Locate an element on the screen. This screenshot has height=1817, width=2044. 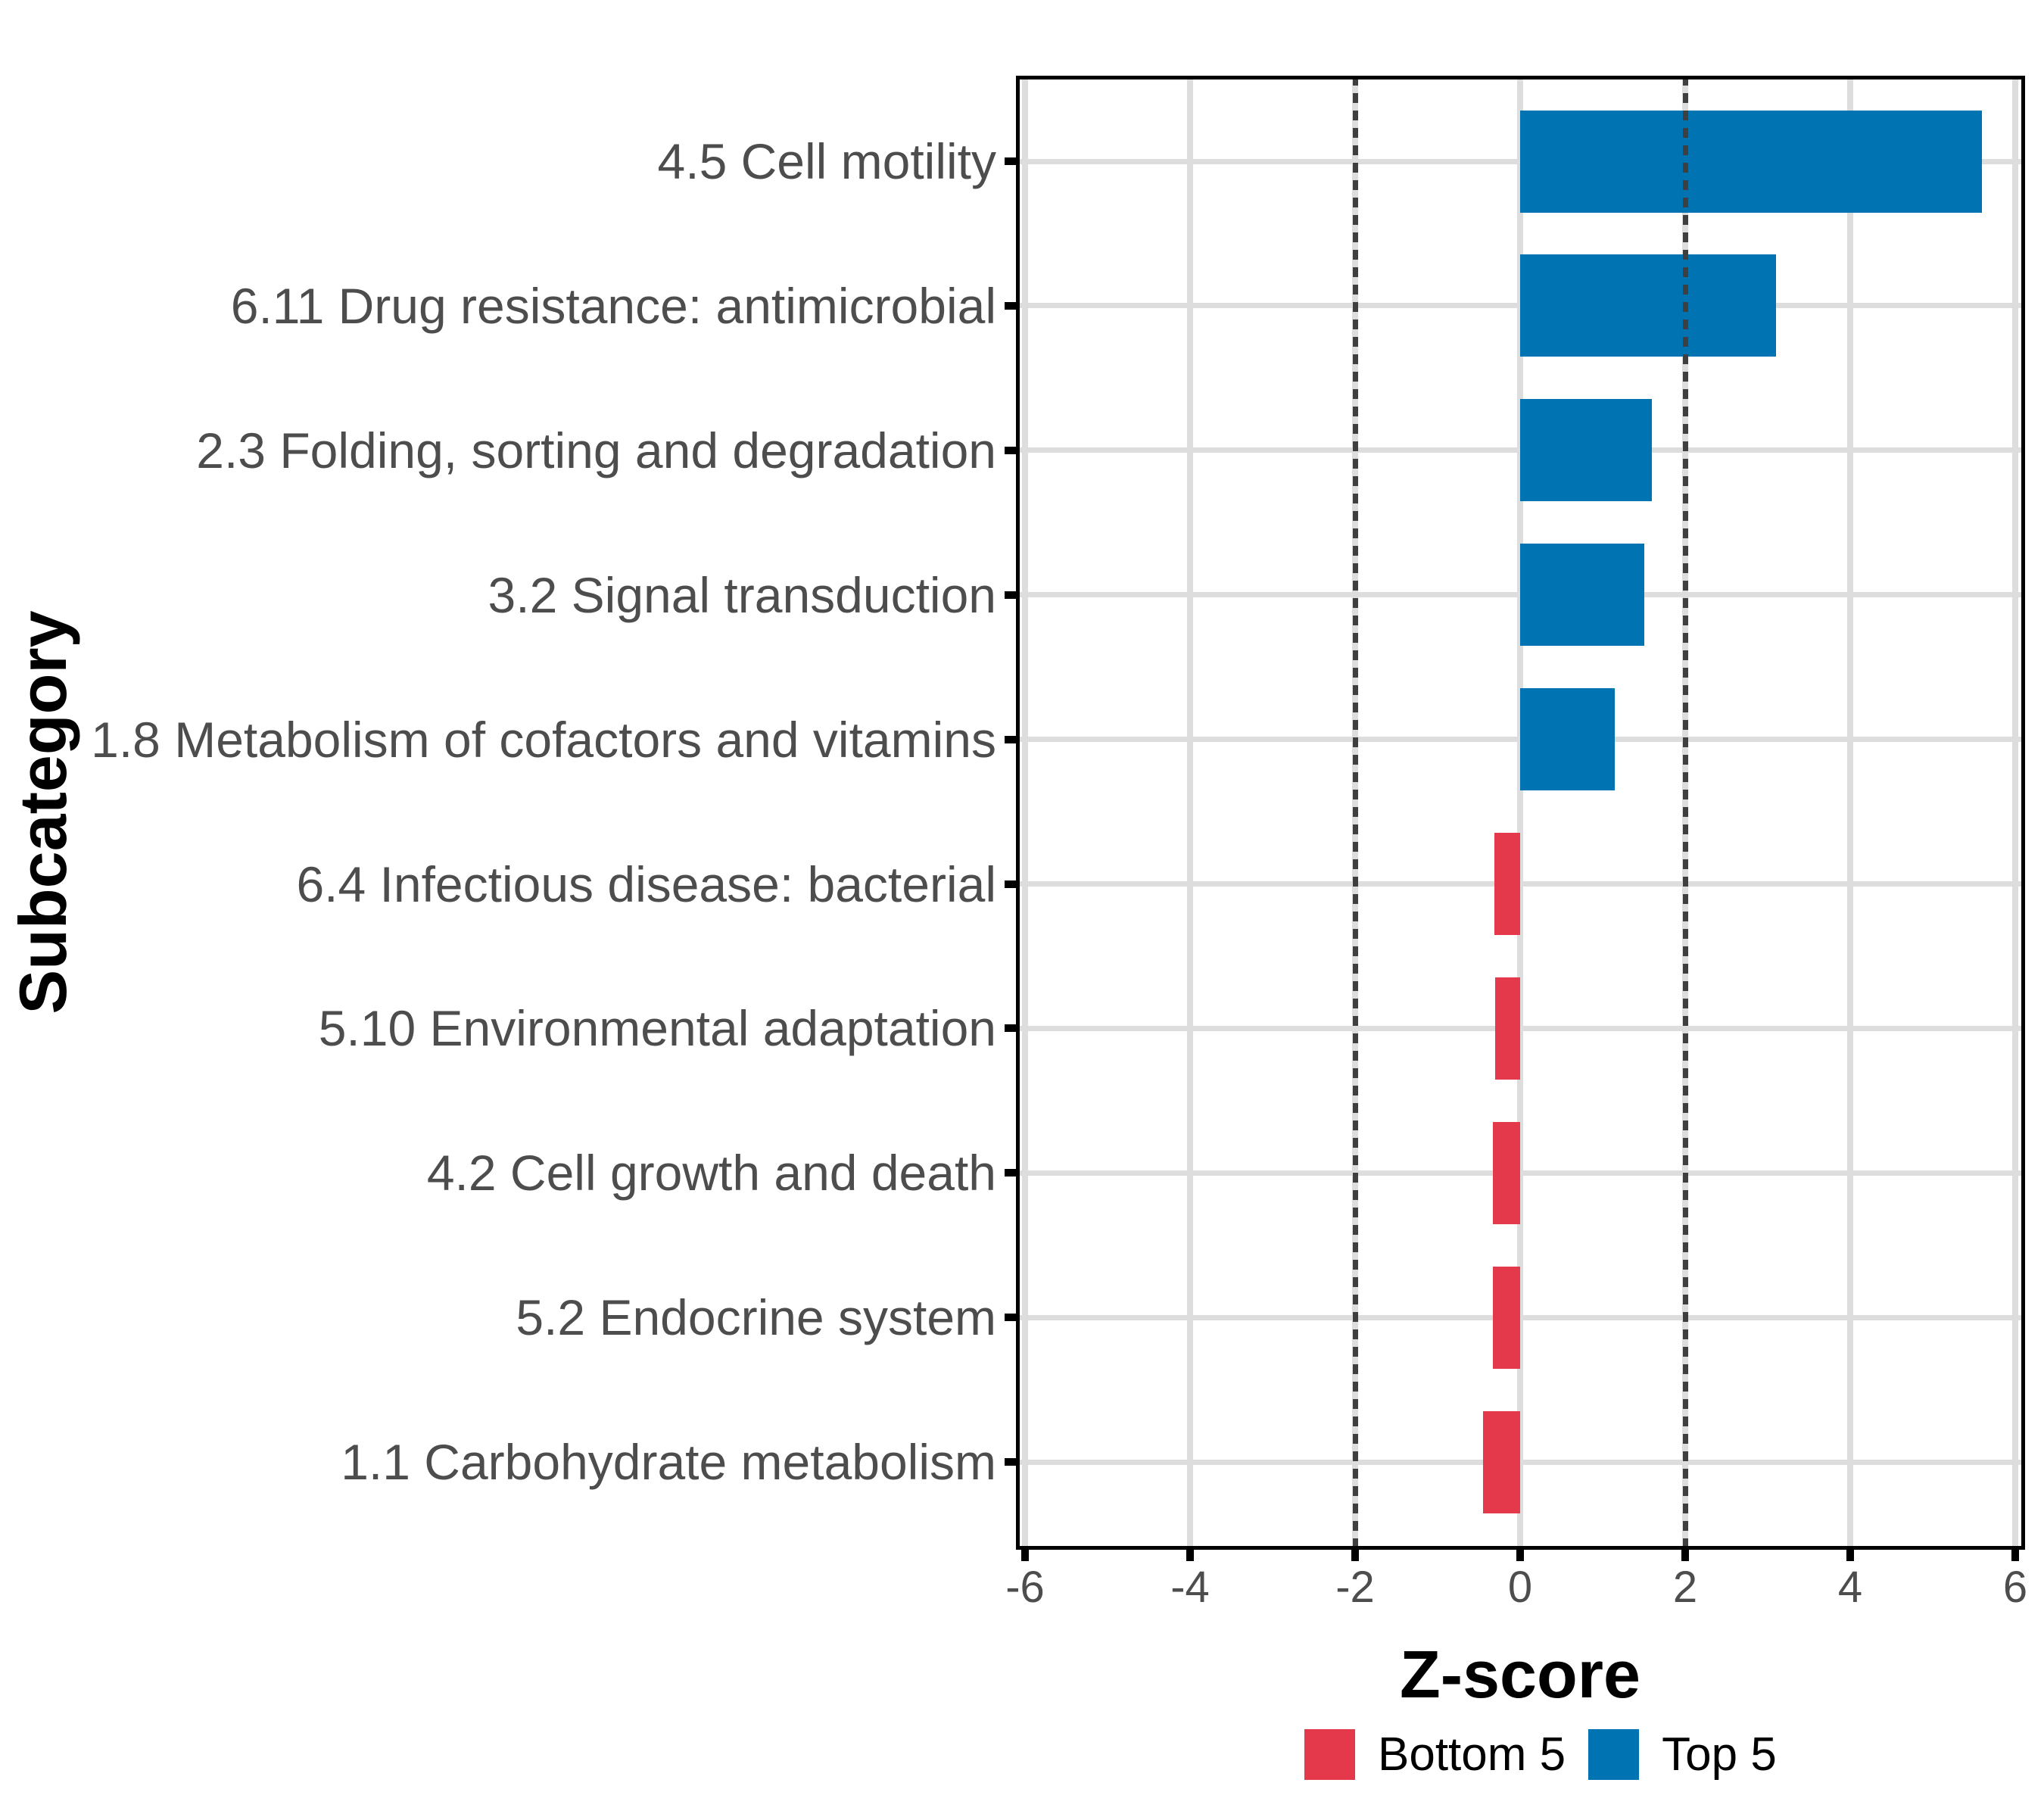
legend: Bottom 5 Top 5 is located at coordinates (1540, 1754).